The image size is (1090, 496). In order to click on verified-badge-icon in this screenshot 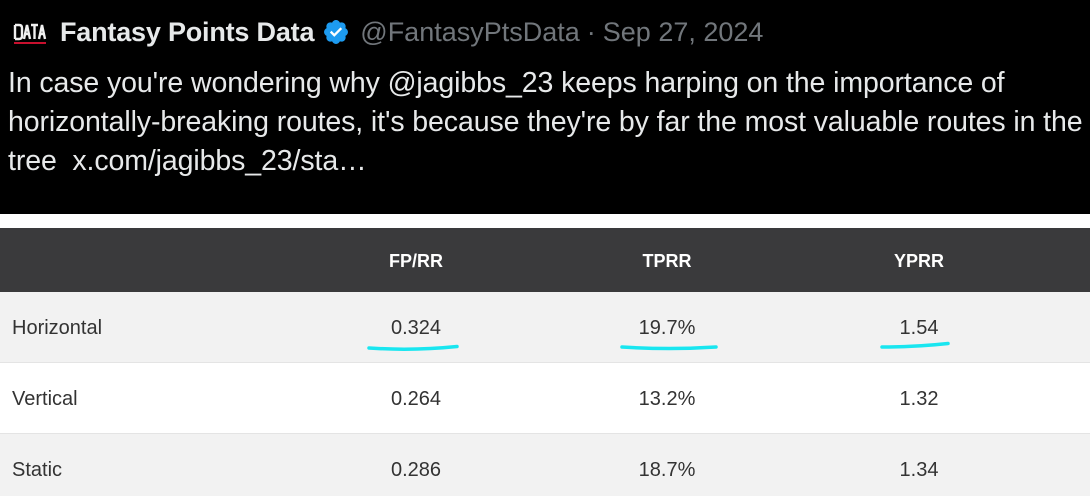, I will do `click(336, 32)`.